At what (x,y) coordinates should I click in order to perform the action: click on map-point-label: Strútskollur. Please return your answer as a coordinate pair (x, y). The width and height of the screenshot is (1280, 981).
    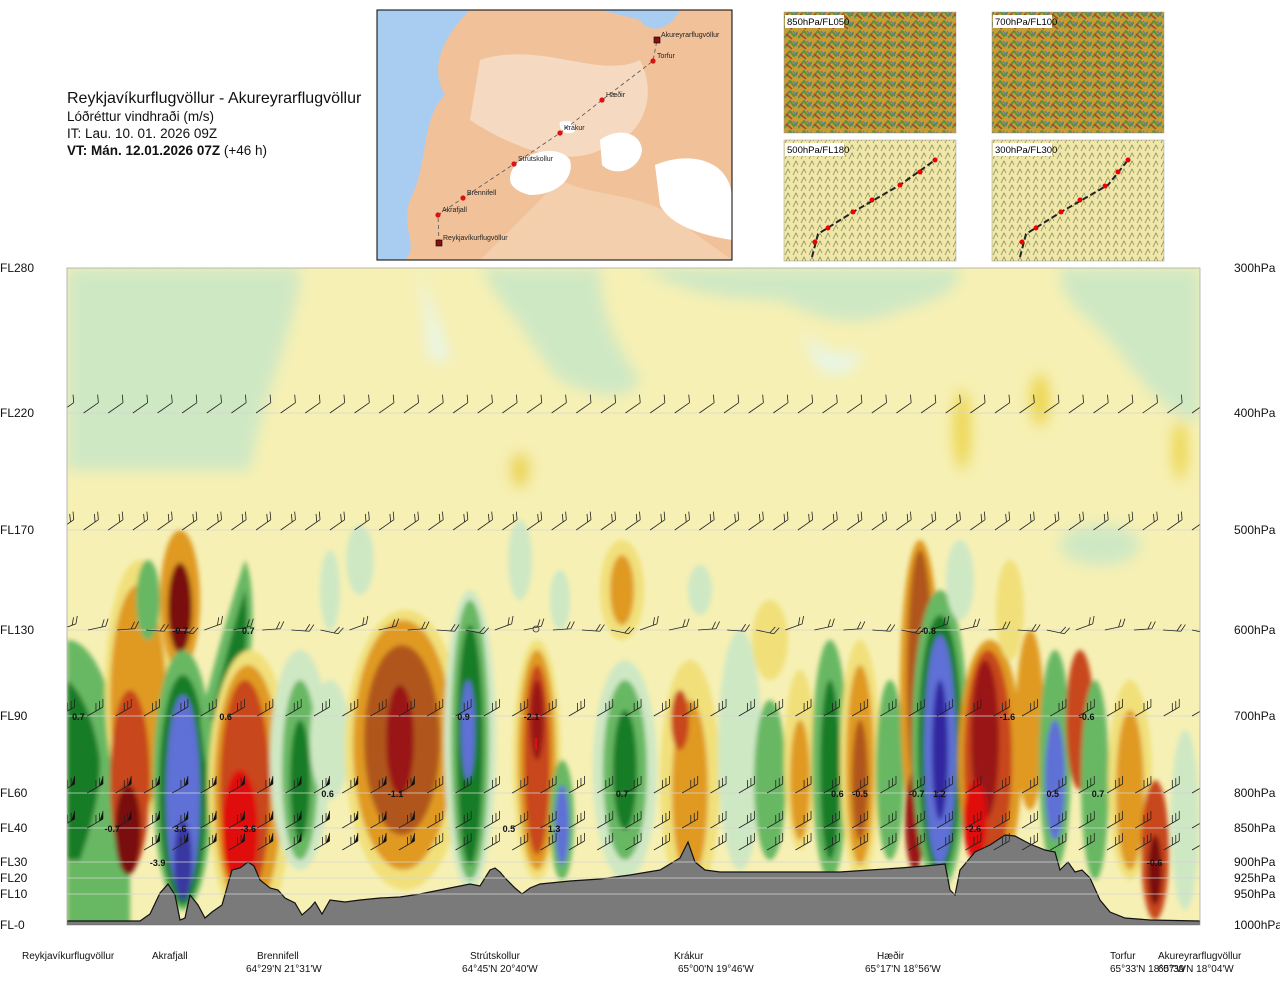
    Looking at the image, I should click on (536, 159).